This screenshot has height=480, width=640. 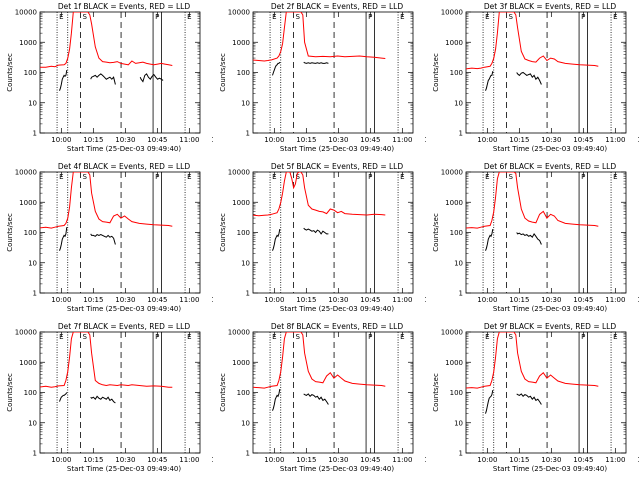 What do you see at coordinates (550, 6) in the screenshot?
I see `plot-title: Det 3f BLACK = Events, RED = LLD` at bounding box center [550, 6].